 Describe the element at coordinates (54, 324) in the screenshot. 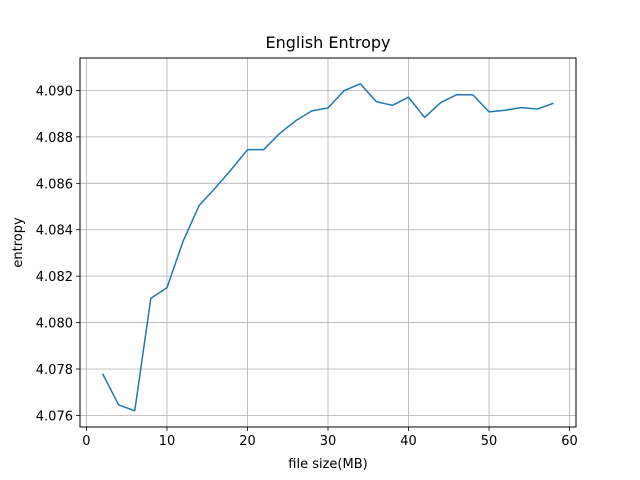

I see `y-tick-label: 4.080` at that location.